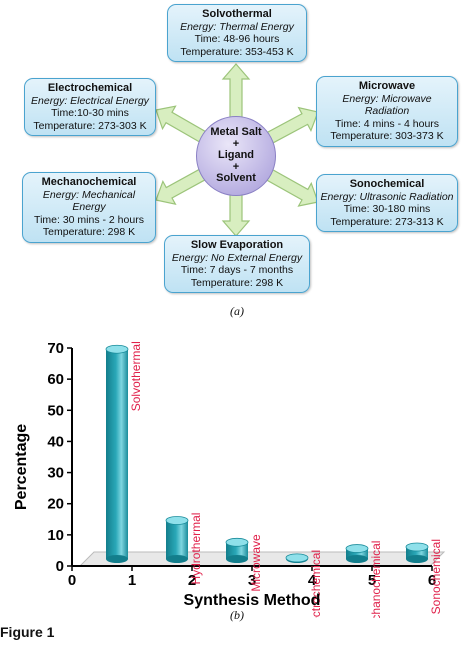 This screenshot has width=474, height=647. I want to click on box-energy: Energy: Electrical Energy, so click(90, 100).